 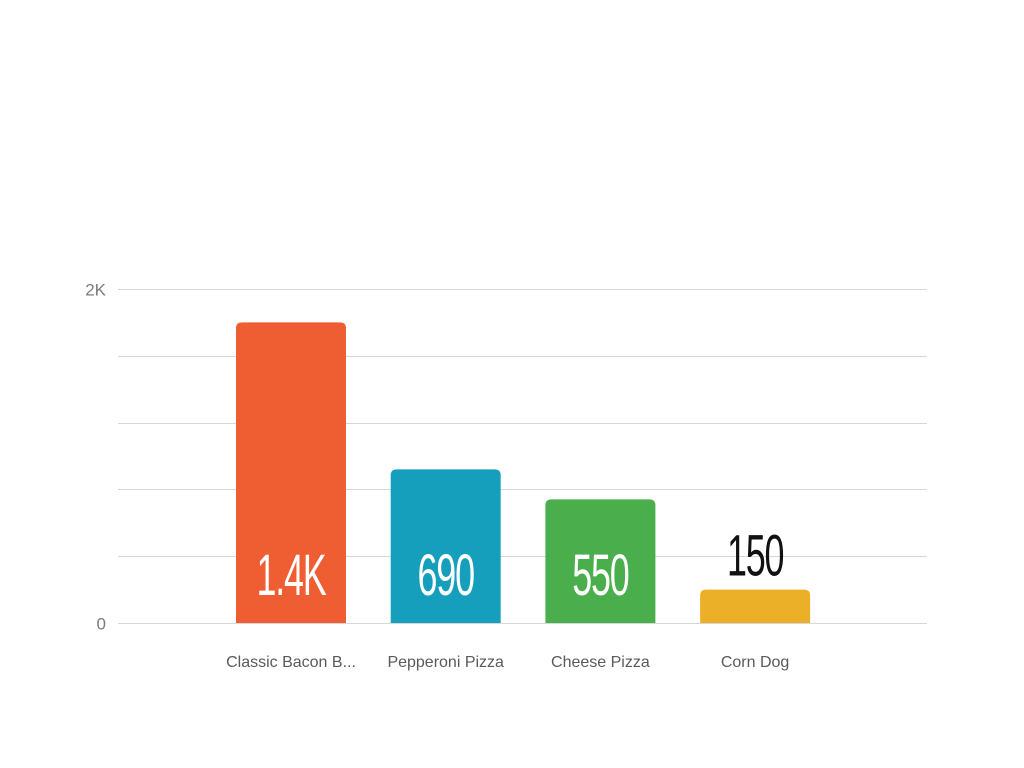 I want to click on y-tick-label: 2K, so click(x=95, y=290).